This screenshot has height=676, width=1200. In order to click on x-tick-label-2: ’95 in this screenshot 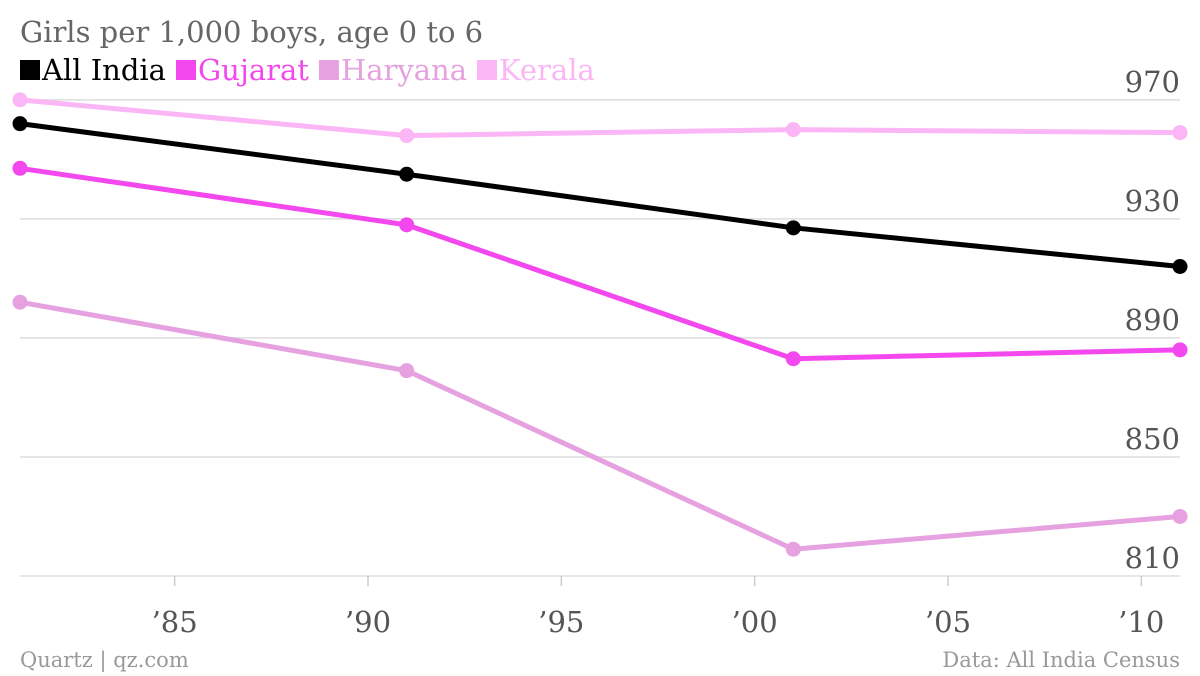, I will do `click(561, 622)`.